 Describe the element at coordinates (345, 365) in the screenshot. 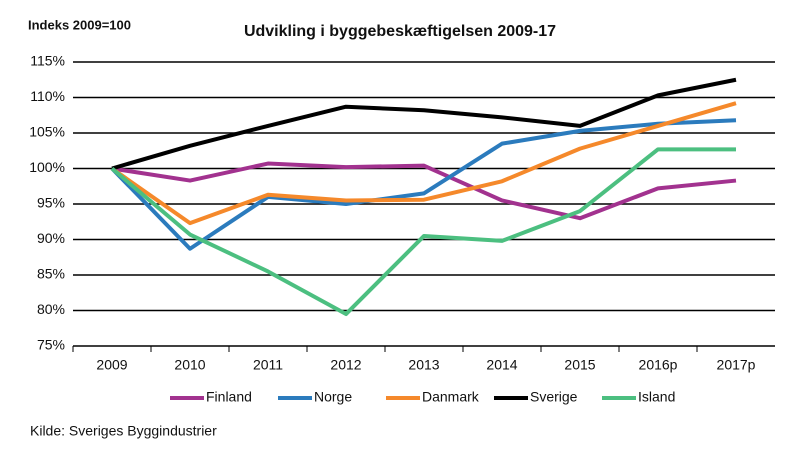

I see `x-tick-label: 2012` at that location.